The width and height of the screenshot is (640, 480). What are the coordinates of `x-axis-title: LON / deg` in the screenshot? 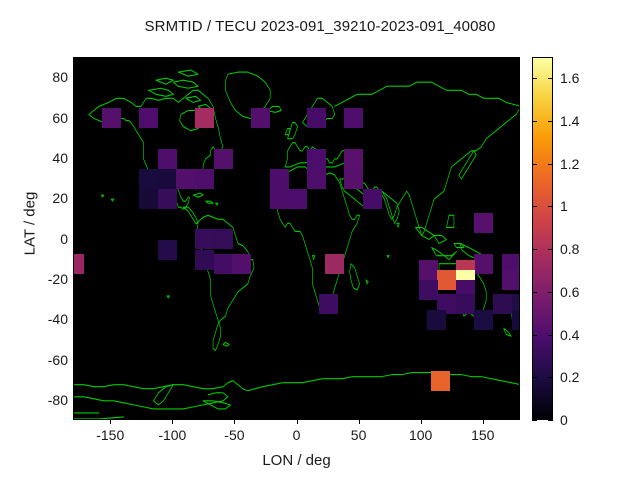 It's located at (296, 460).